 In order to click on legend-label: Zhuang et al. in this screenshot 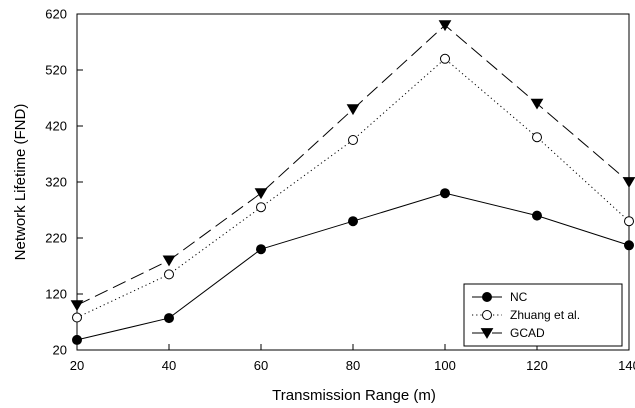, I will do `click(545, 315)`.